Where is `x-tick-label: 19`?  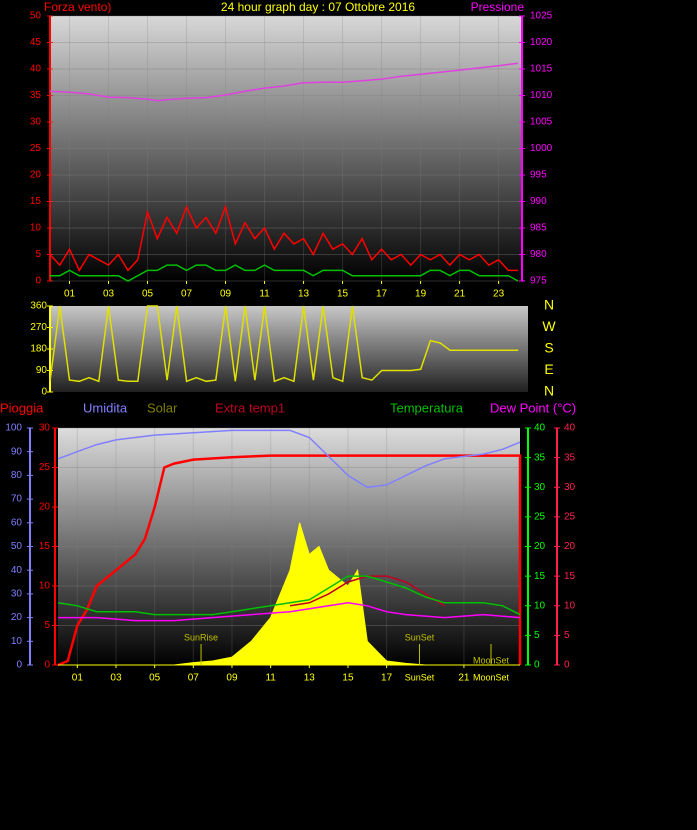 x-tick-label: 19 is located at coordinates (421, 294).